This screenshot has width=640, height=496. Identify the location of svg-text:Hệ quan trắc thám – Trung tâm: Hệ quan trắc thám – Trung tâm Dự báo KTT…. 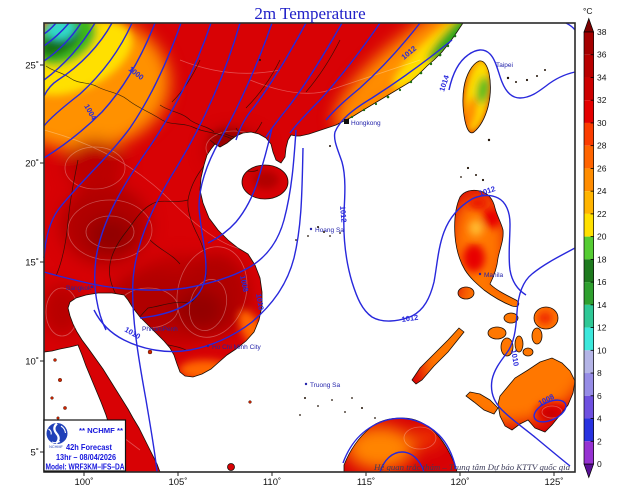
(472, 467).